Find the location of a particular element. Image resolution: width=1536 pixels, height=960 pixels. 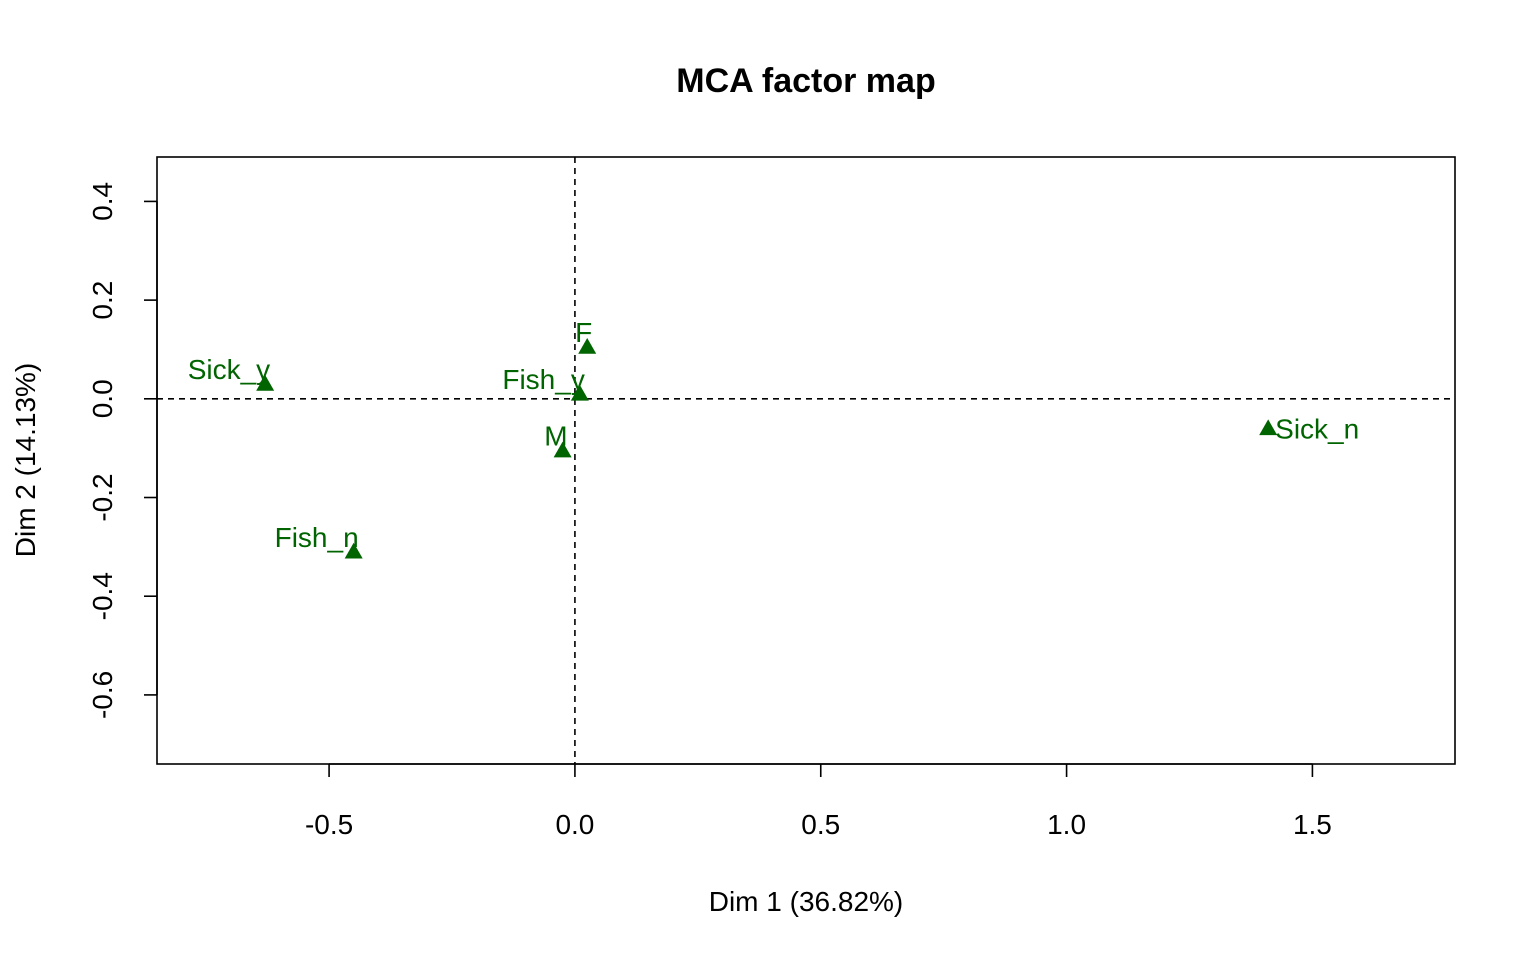

point-label: M is located at coordinates (555, 436).